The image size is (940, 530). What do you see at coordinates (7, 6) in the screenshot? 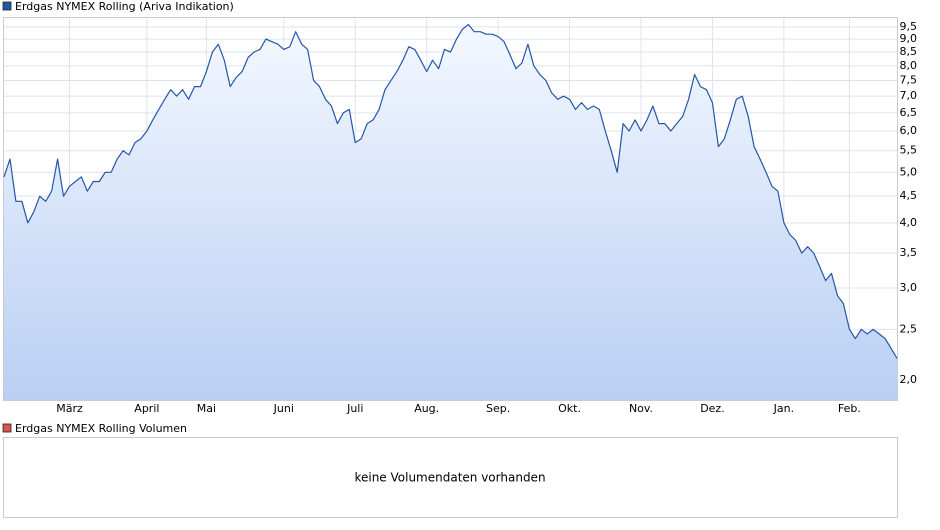
I see `legend-swatch` at bounding box center [7, 6].